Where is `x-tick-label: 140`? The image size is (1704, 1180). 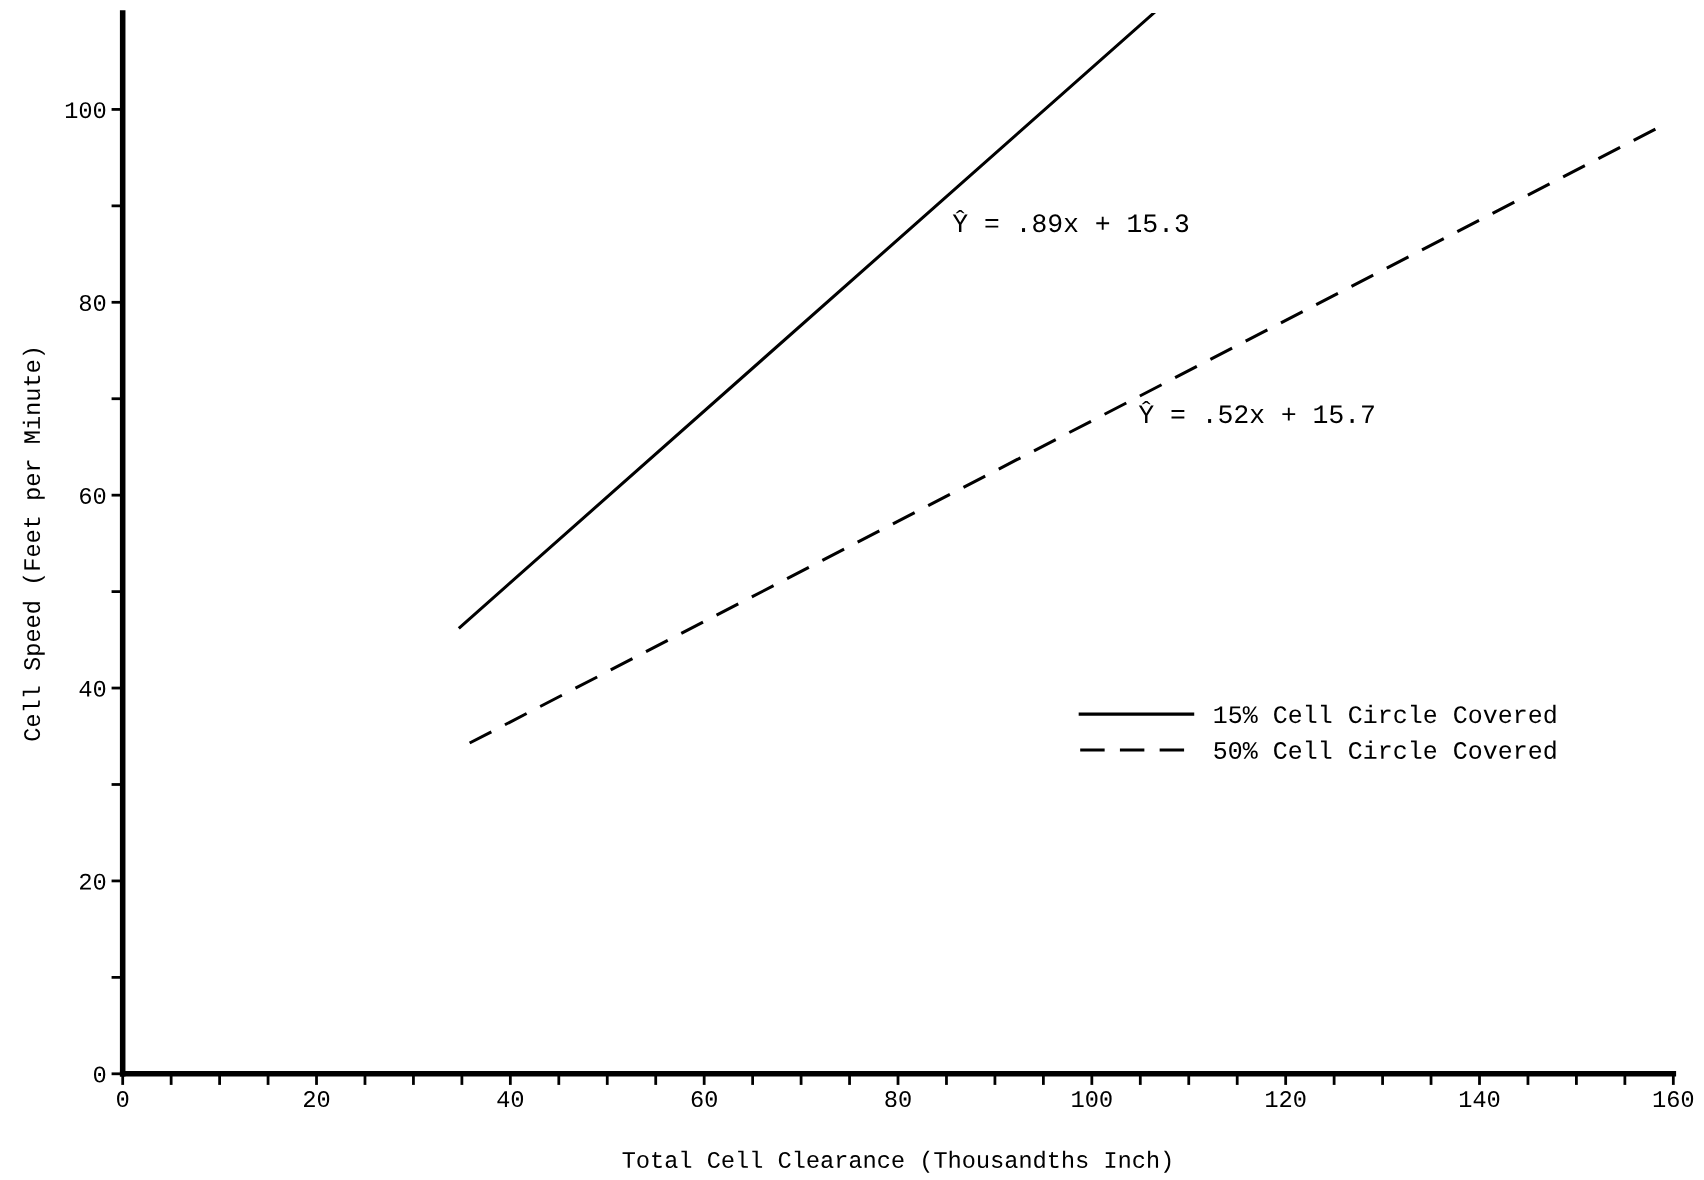 x-tick-label: 140 is located at coordinates (1479, 1099).